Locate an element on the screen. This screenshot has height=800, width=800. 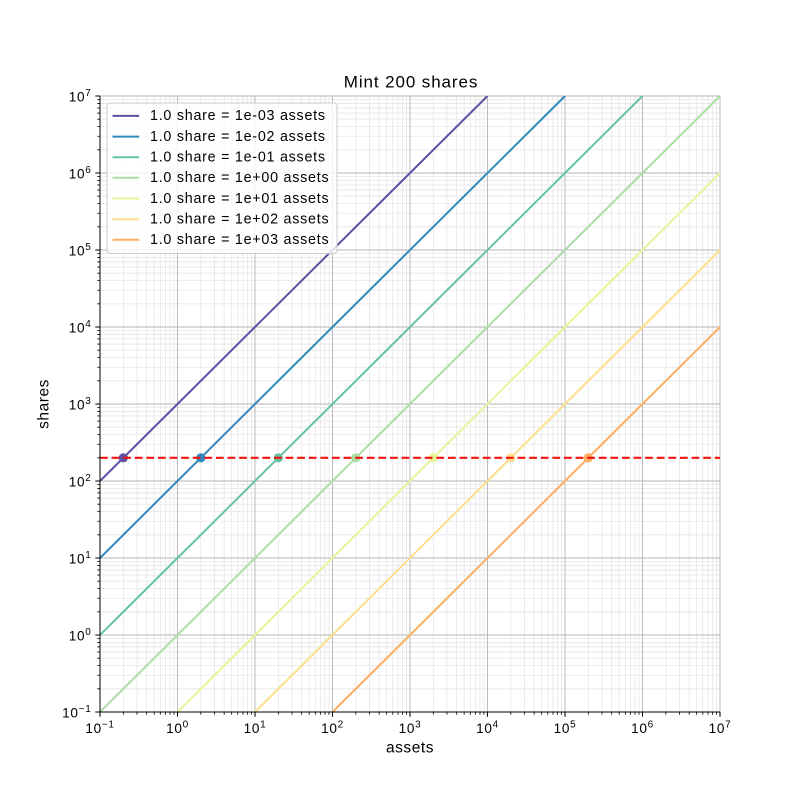
svg-text: 1.0 share = 1e+02 assets is located at coordinates (239, 220).